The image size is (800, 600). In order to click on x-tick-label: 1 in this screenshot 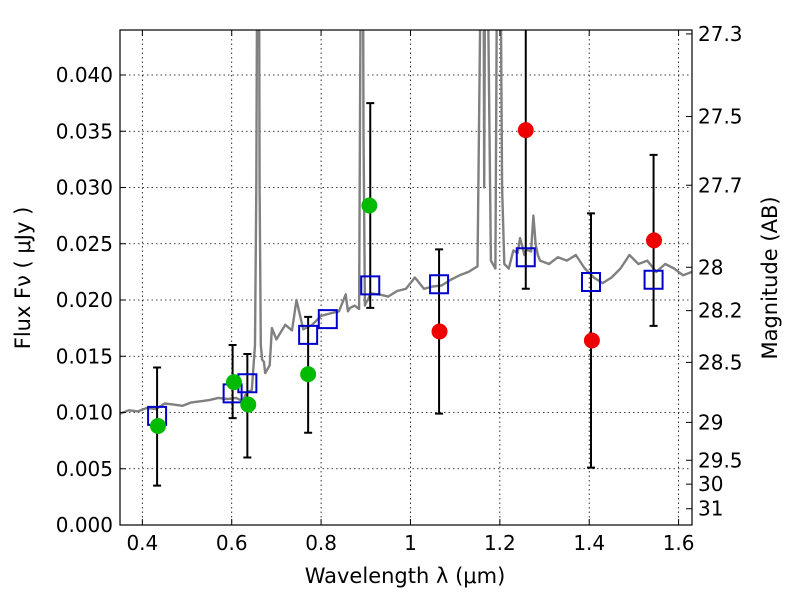, I will do `click(410, 543)`.